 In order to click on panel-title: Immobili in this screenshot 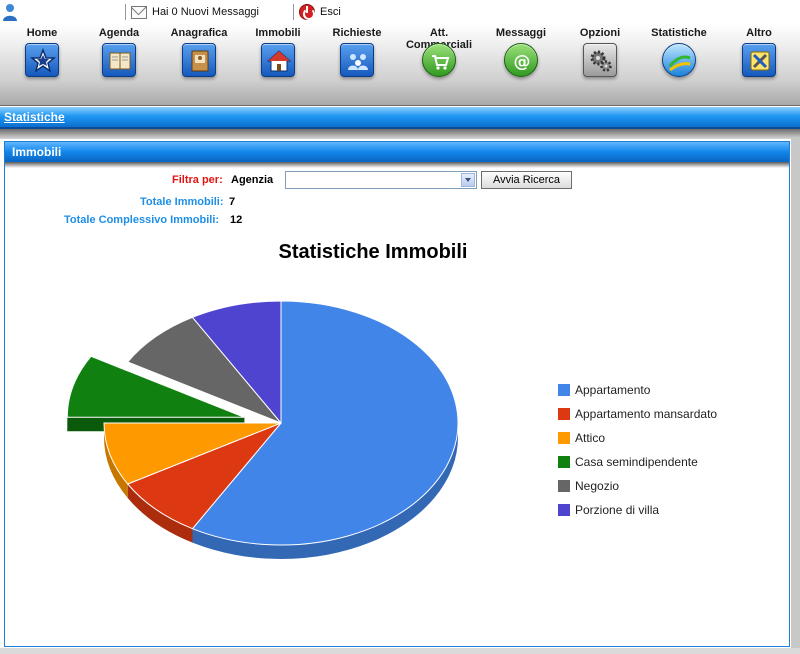, I will do `click(37, 152)`.